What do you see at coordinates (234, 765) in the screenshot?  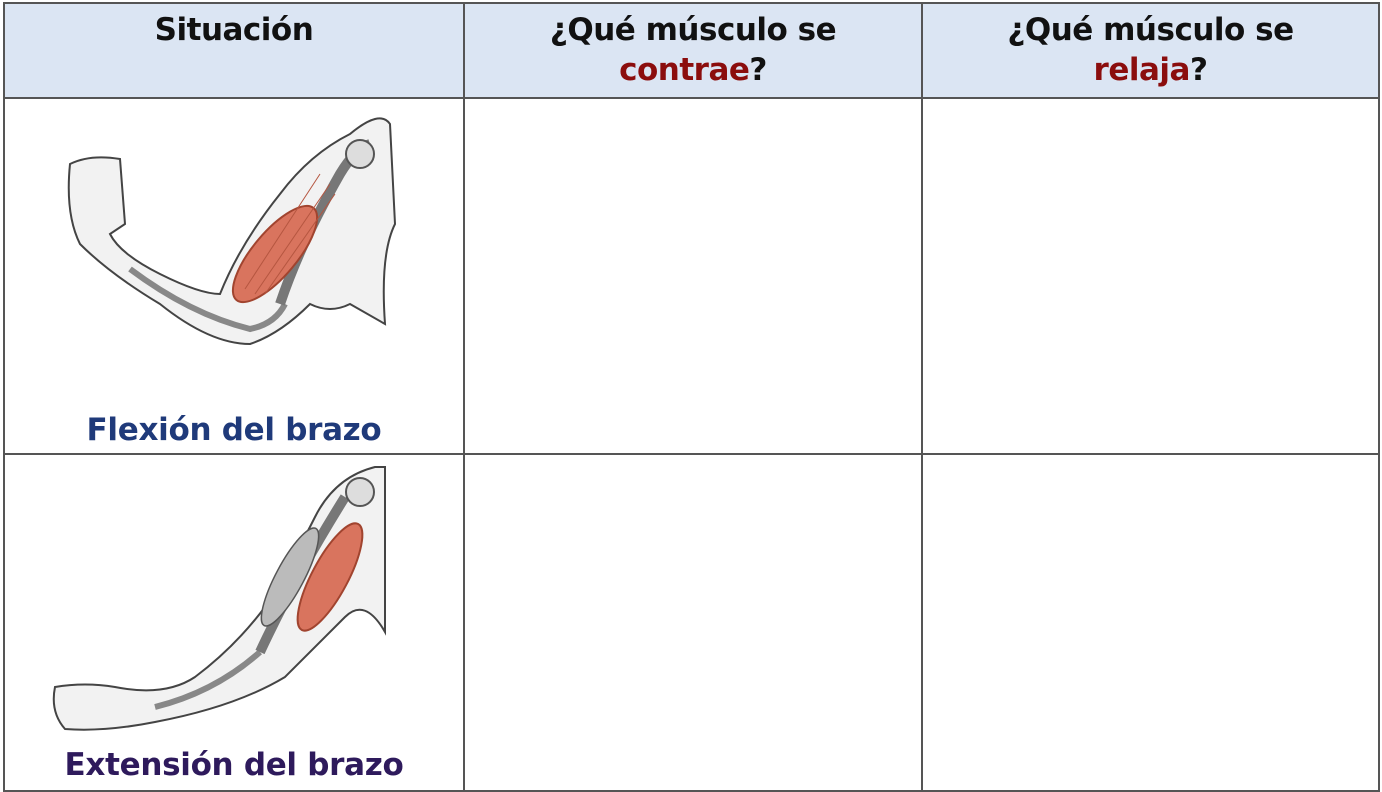 I see `row-caption: Extensión del brazo` at bounding box center [234, 765].